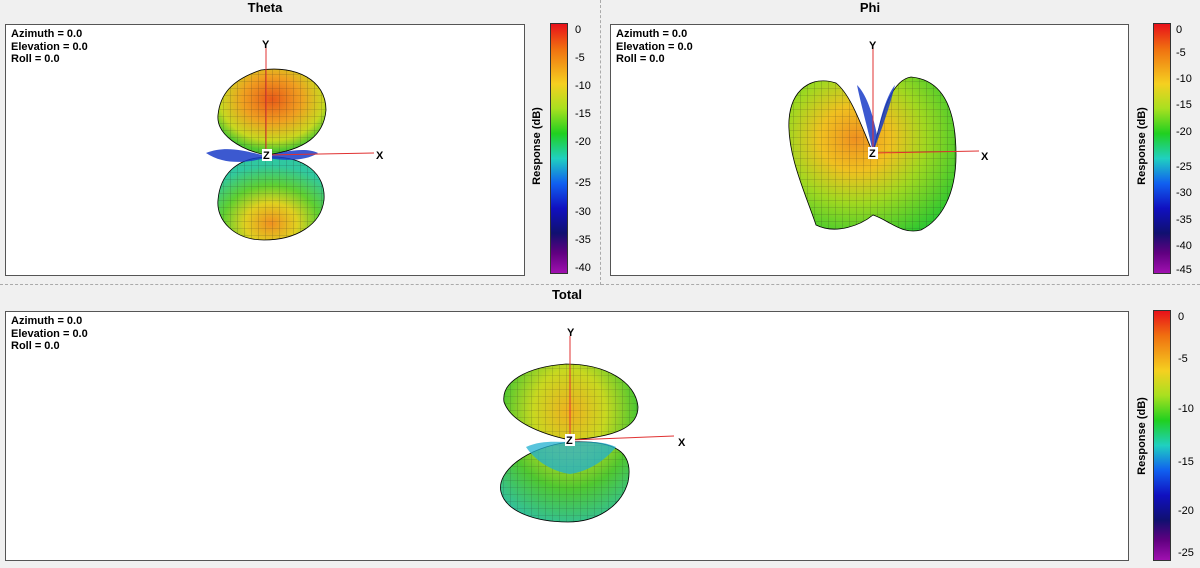 This screenshot has height=568, width=1200. What do you see at coordinates (1162, 148) in the screenshot?
I see `phi-colorbar` at bounding box center [1162, 148].